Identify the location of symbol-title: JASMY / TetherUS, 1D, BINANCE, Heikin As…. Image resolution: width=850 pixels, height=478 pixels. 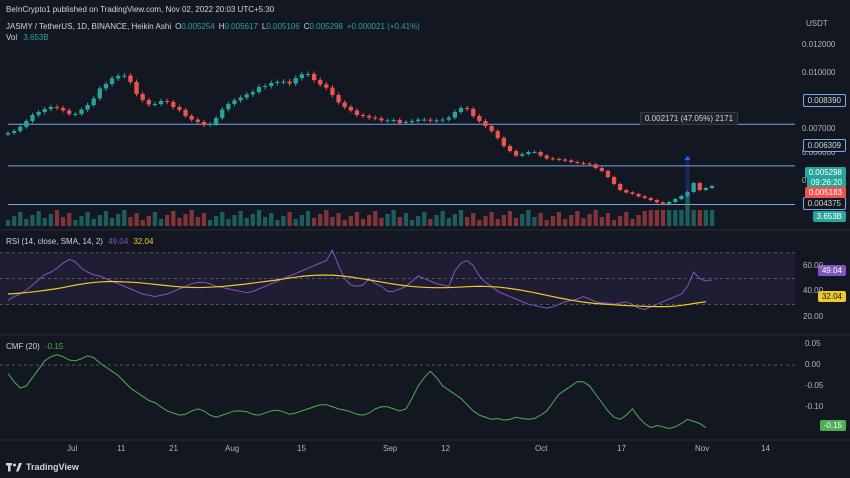
(89, 26).